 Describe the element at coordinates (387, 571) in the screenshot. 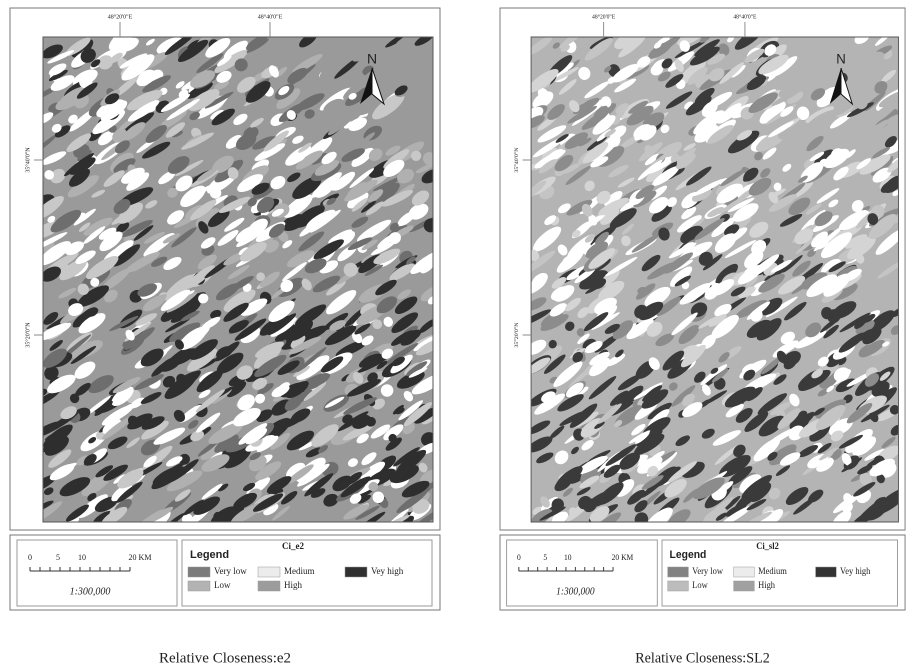

I see `legend-label: Vey high` at that location.